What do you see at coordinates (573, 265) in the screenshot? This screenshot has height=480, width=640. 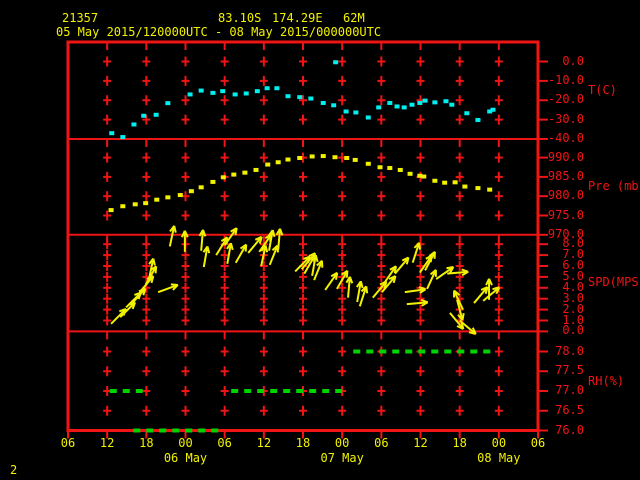 I see `y-axis-label: 6.0` at bounding box center [573, 265].